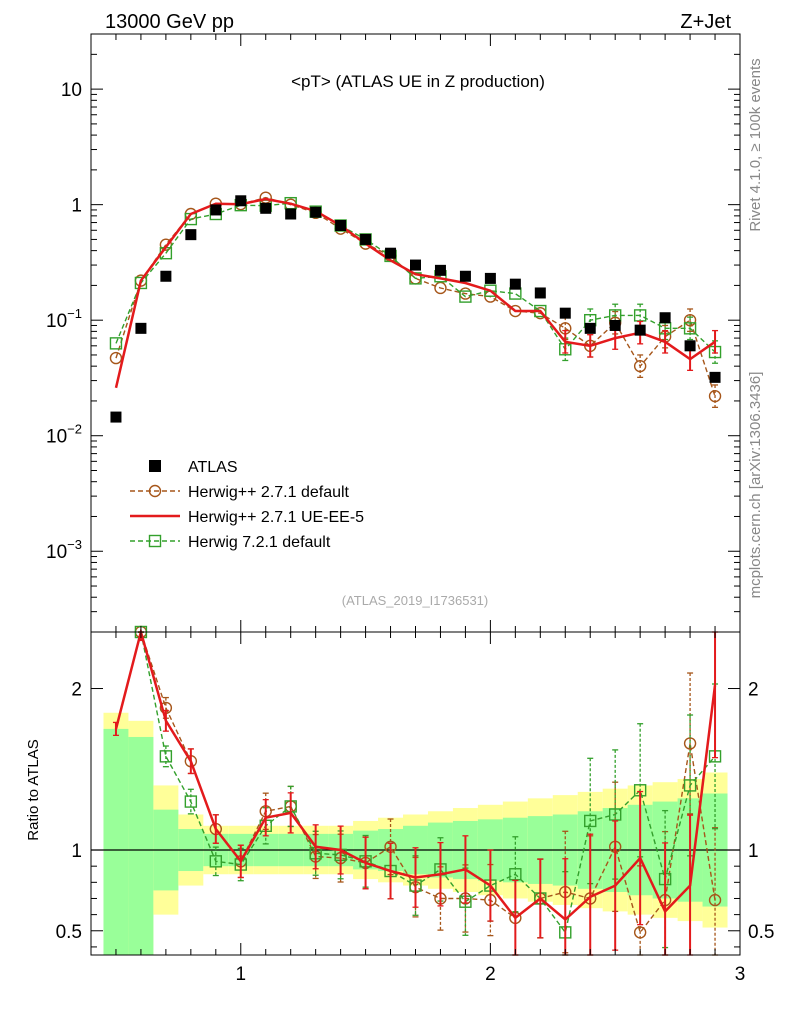 Image resolution: width=786 pixels, height=1024 pixels. What do you see at coordinates (259, 542) in the screenshot?
I see `legend-label: Herwig 7.2.1 default` at bounding box center [259, 542].